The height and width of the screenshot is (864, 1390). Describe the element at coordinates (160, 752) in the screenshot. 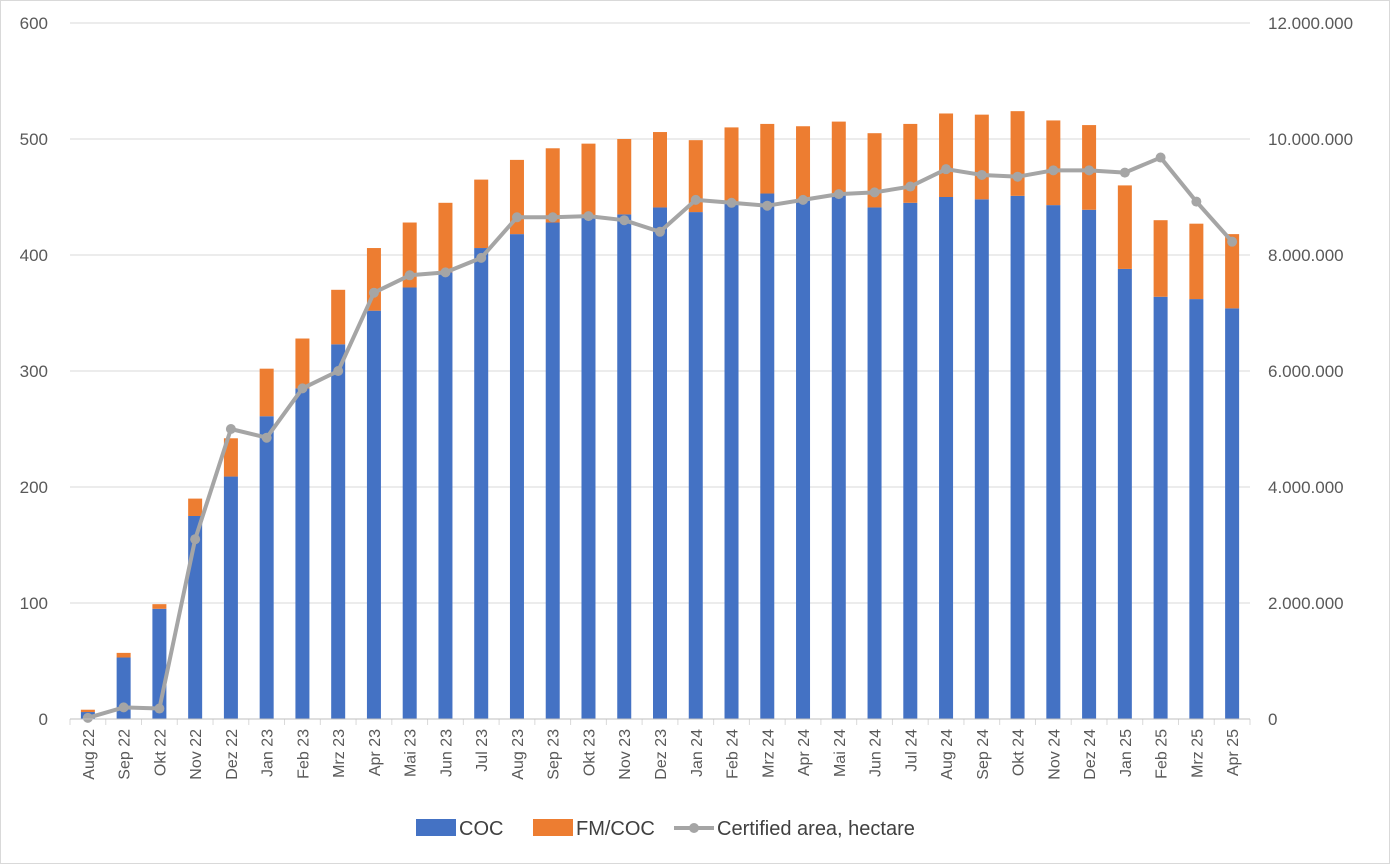

I see `x-tick-label: Okt 22` at that location.